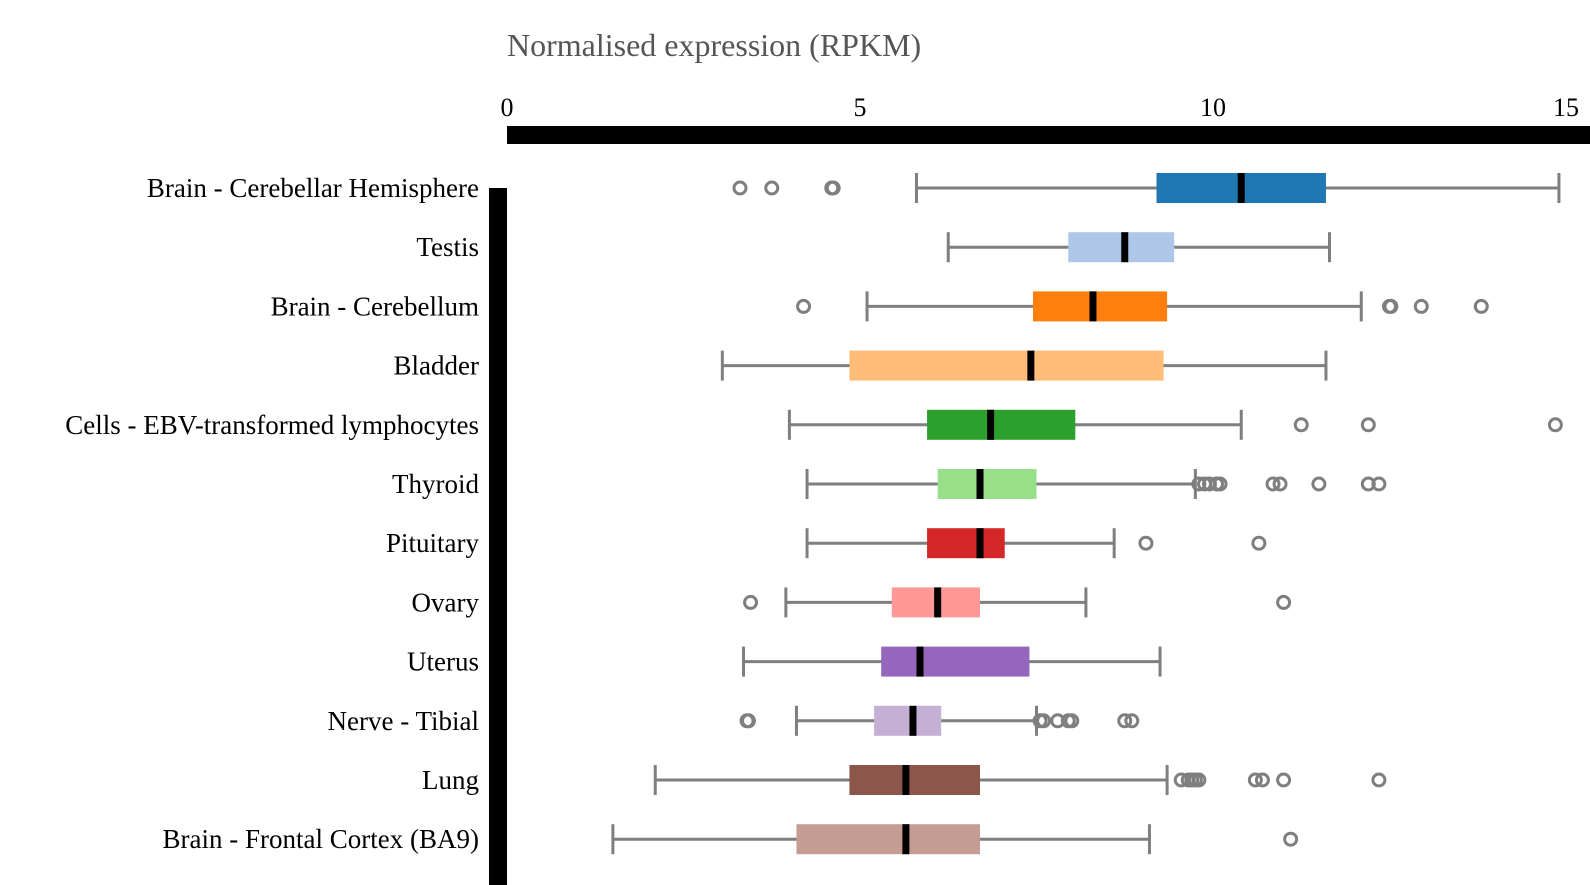 The image size is (1590, 885). What do you see at coordinates (447, 247) in the screenshot?
I see `category-label: Testis` at bounding box center [447, 247].